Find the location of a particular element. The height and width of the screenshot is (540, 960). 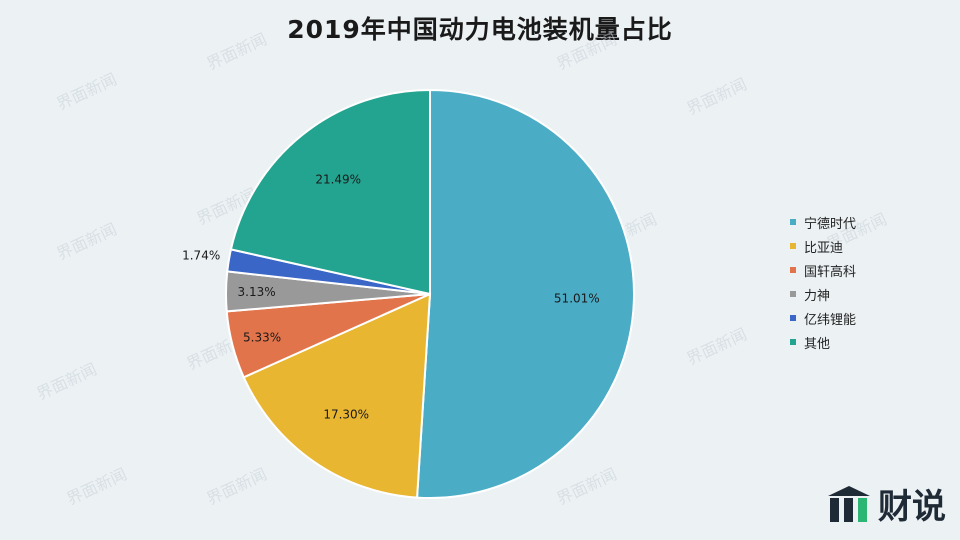

legend-item: 亿纬锂能 is located at coordinates (823, 318).